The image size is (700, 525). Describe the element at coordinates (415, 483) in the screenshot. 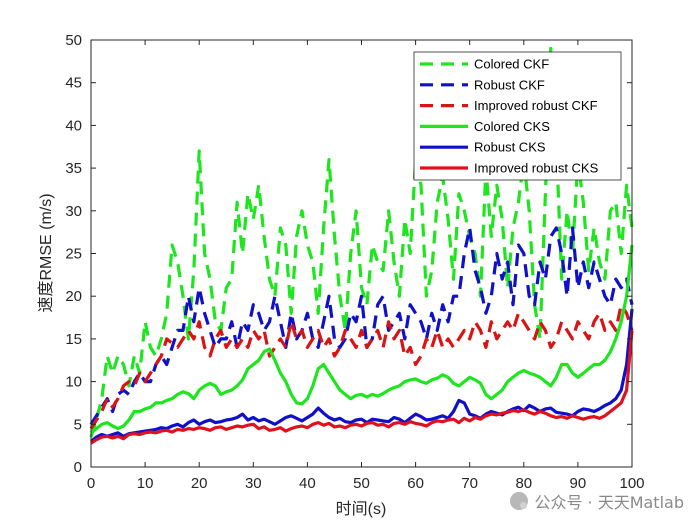

I see `x-tick-label: 60` at that location.